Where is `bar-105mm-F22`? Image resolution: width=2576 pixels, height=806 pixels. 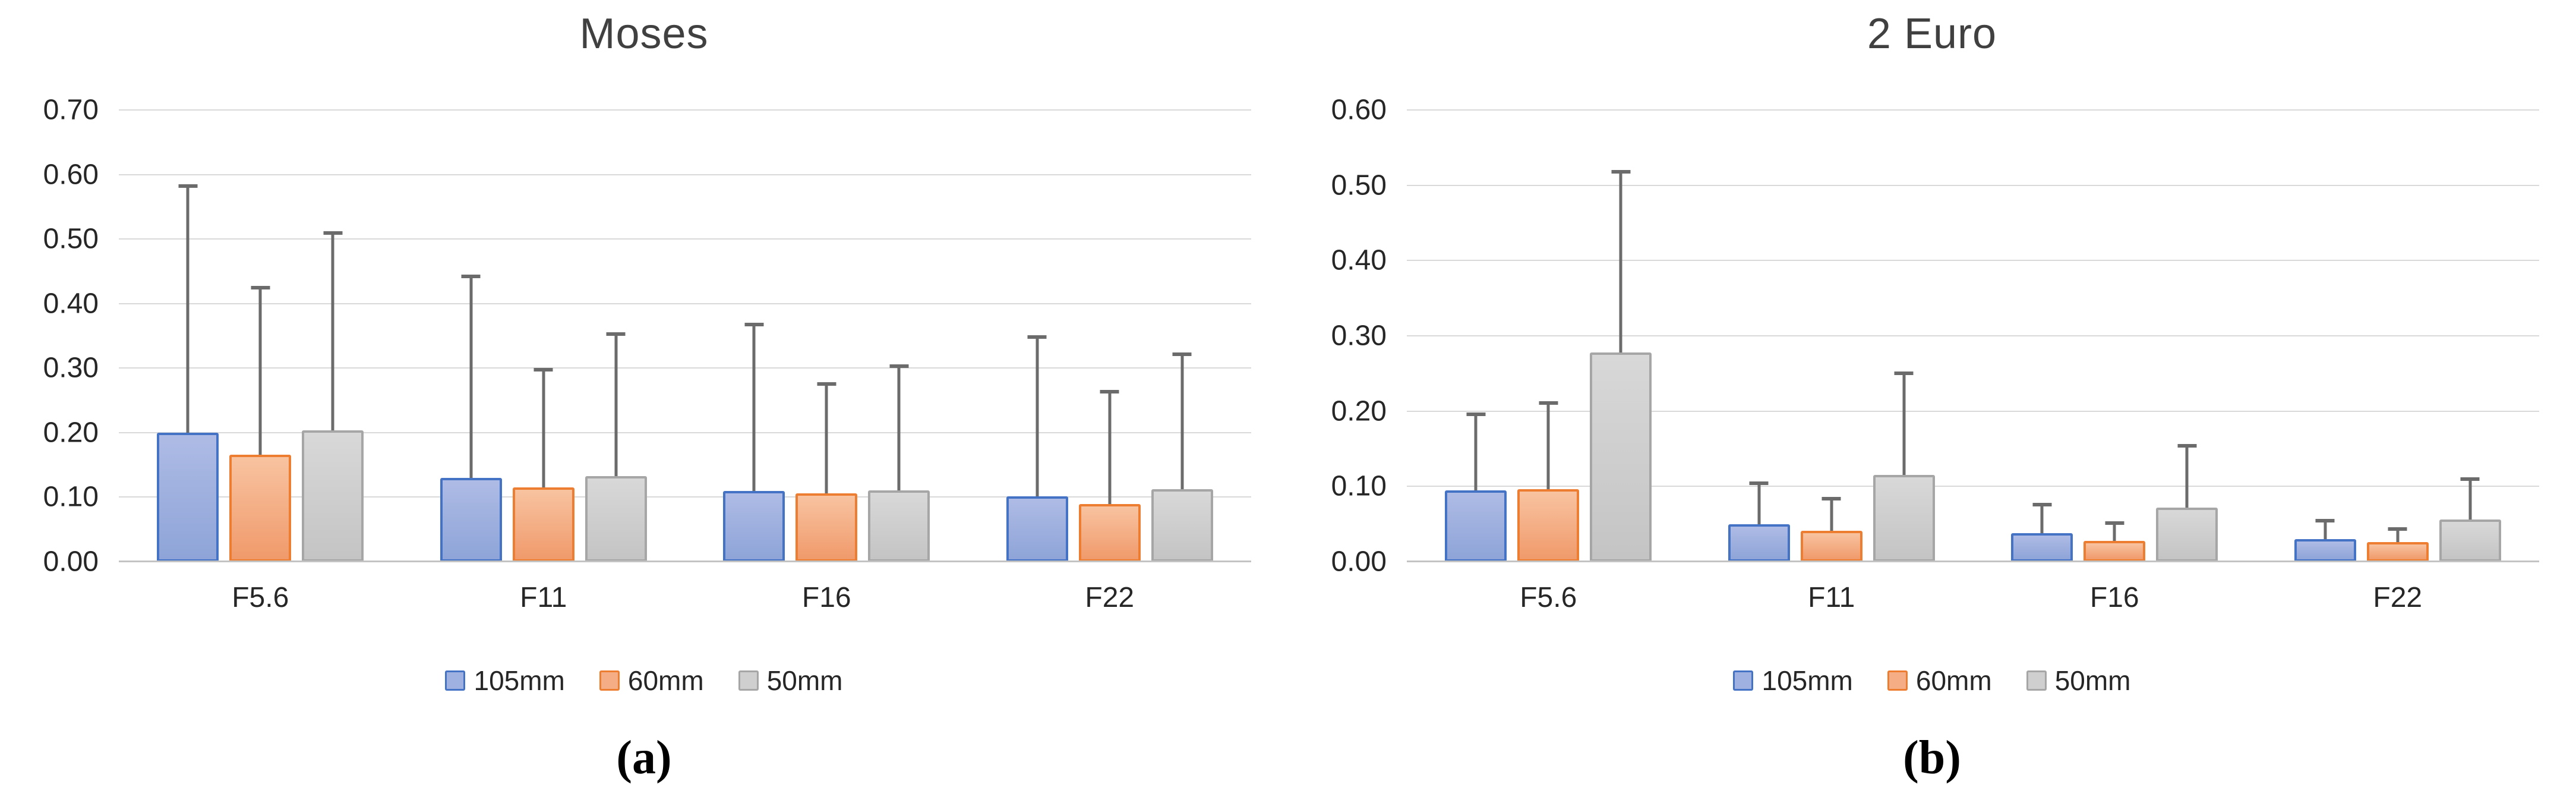
bar-105mm-F22 is located at coordinates (2325, 550).